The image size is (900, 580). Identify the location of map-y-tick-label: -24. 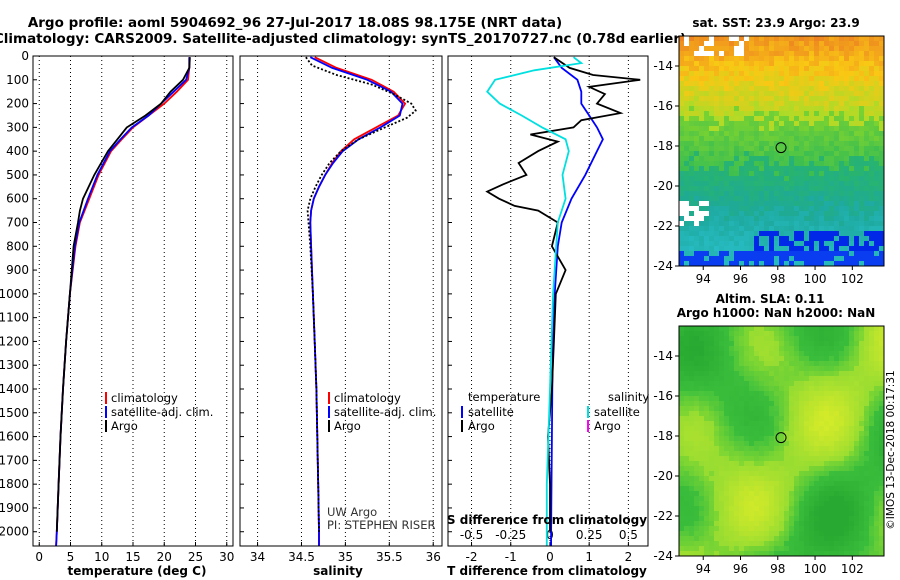
(663, 266).